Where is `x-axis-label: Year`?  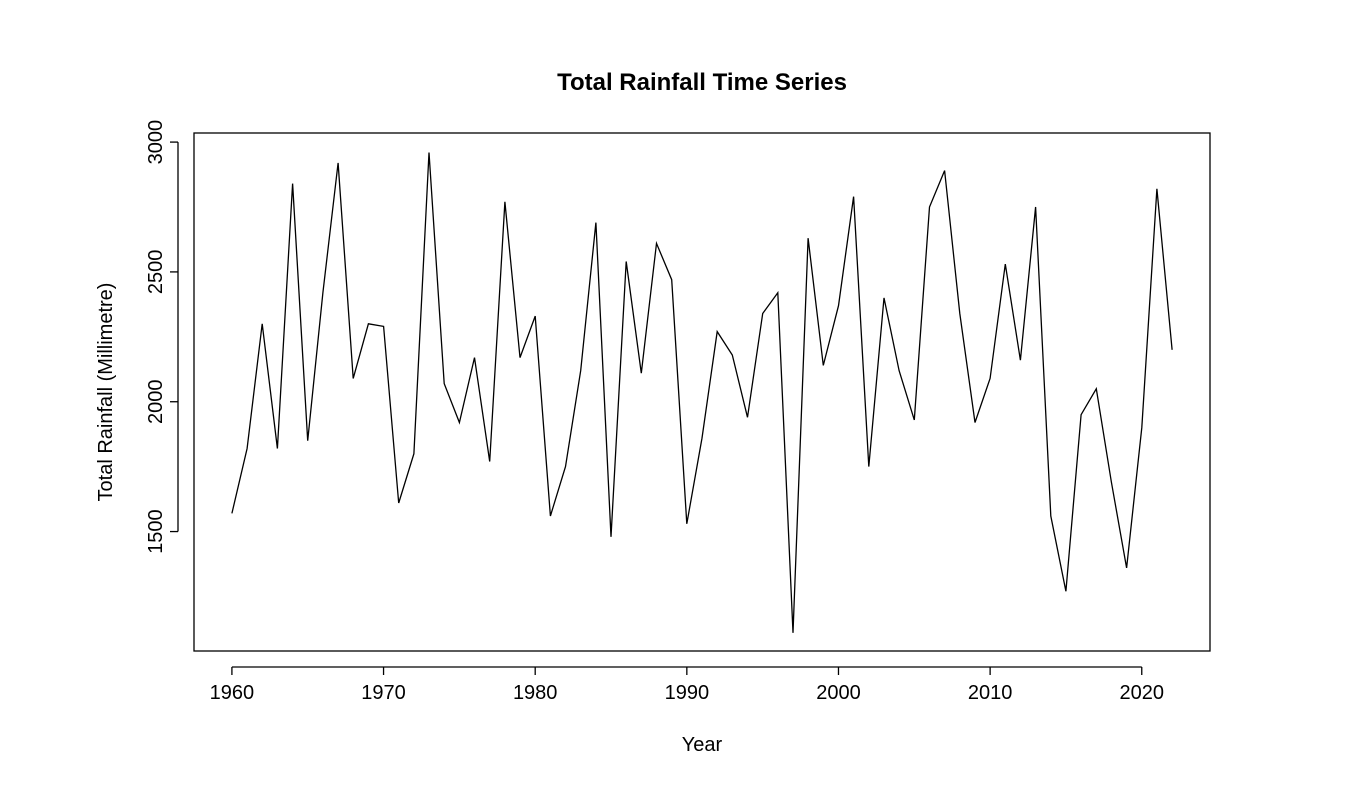
x-axis-label: Year is located at coordinates (702, 745).